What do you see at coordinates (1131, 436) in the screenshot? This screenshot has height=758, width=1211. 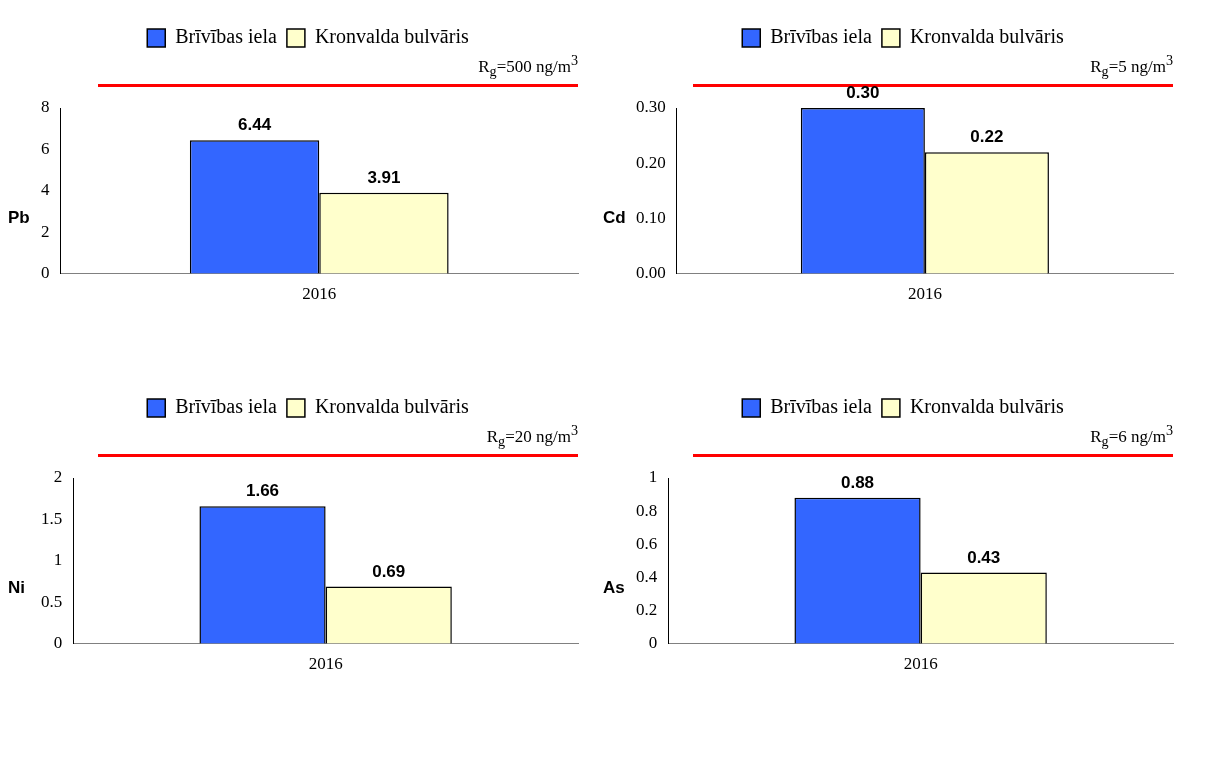 I see `text: R$_{g}$=6 ng/m$^{3}$` at bounding box center [1131, 436].